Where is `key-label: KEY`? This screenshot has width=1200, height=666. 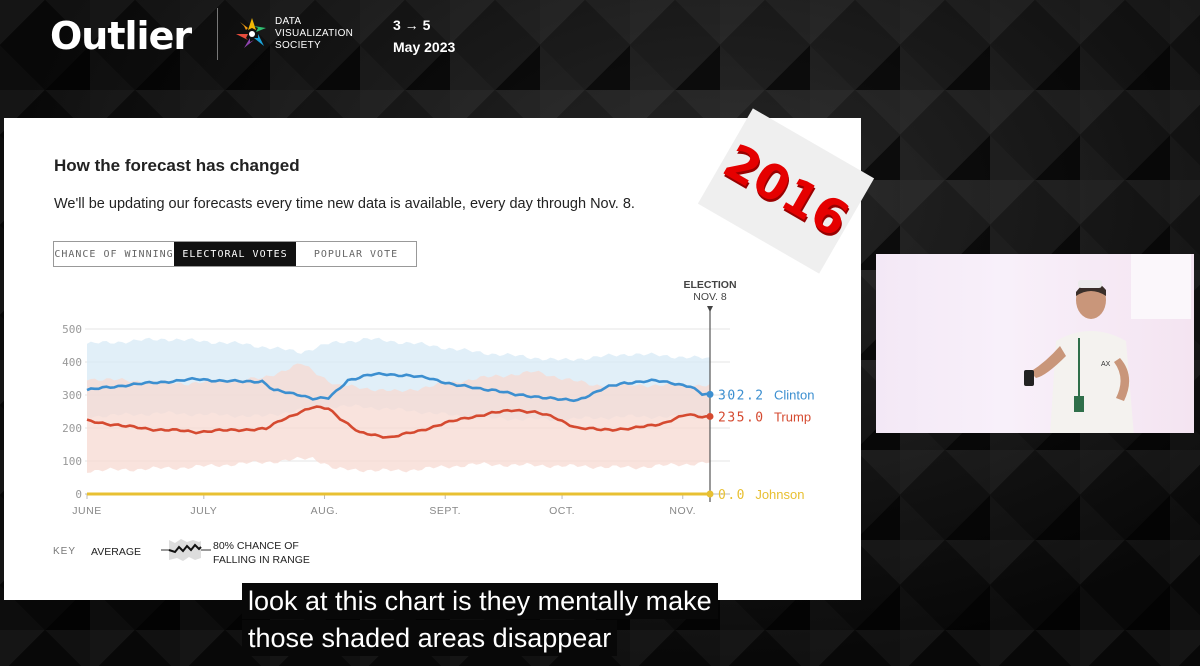 key-label: KEY is located at coordinates (65, 551).